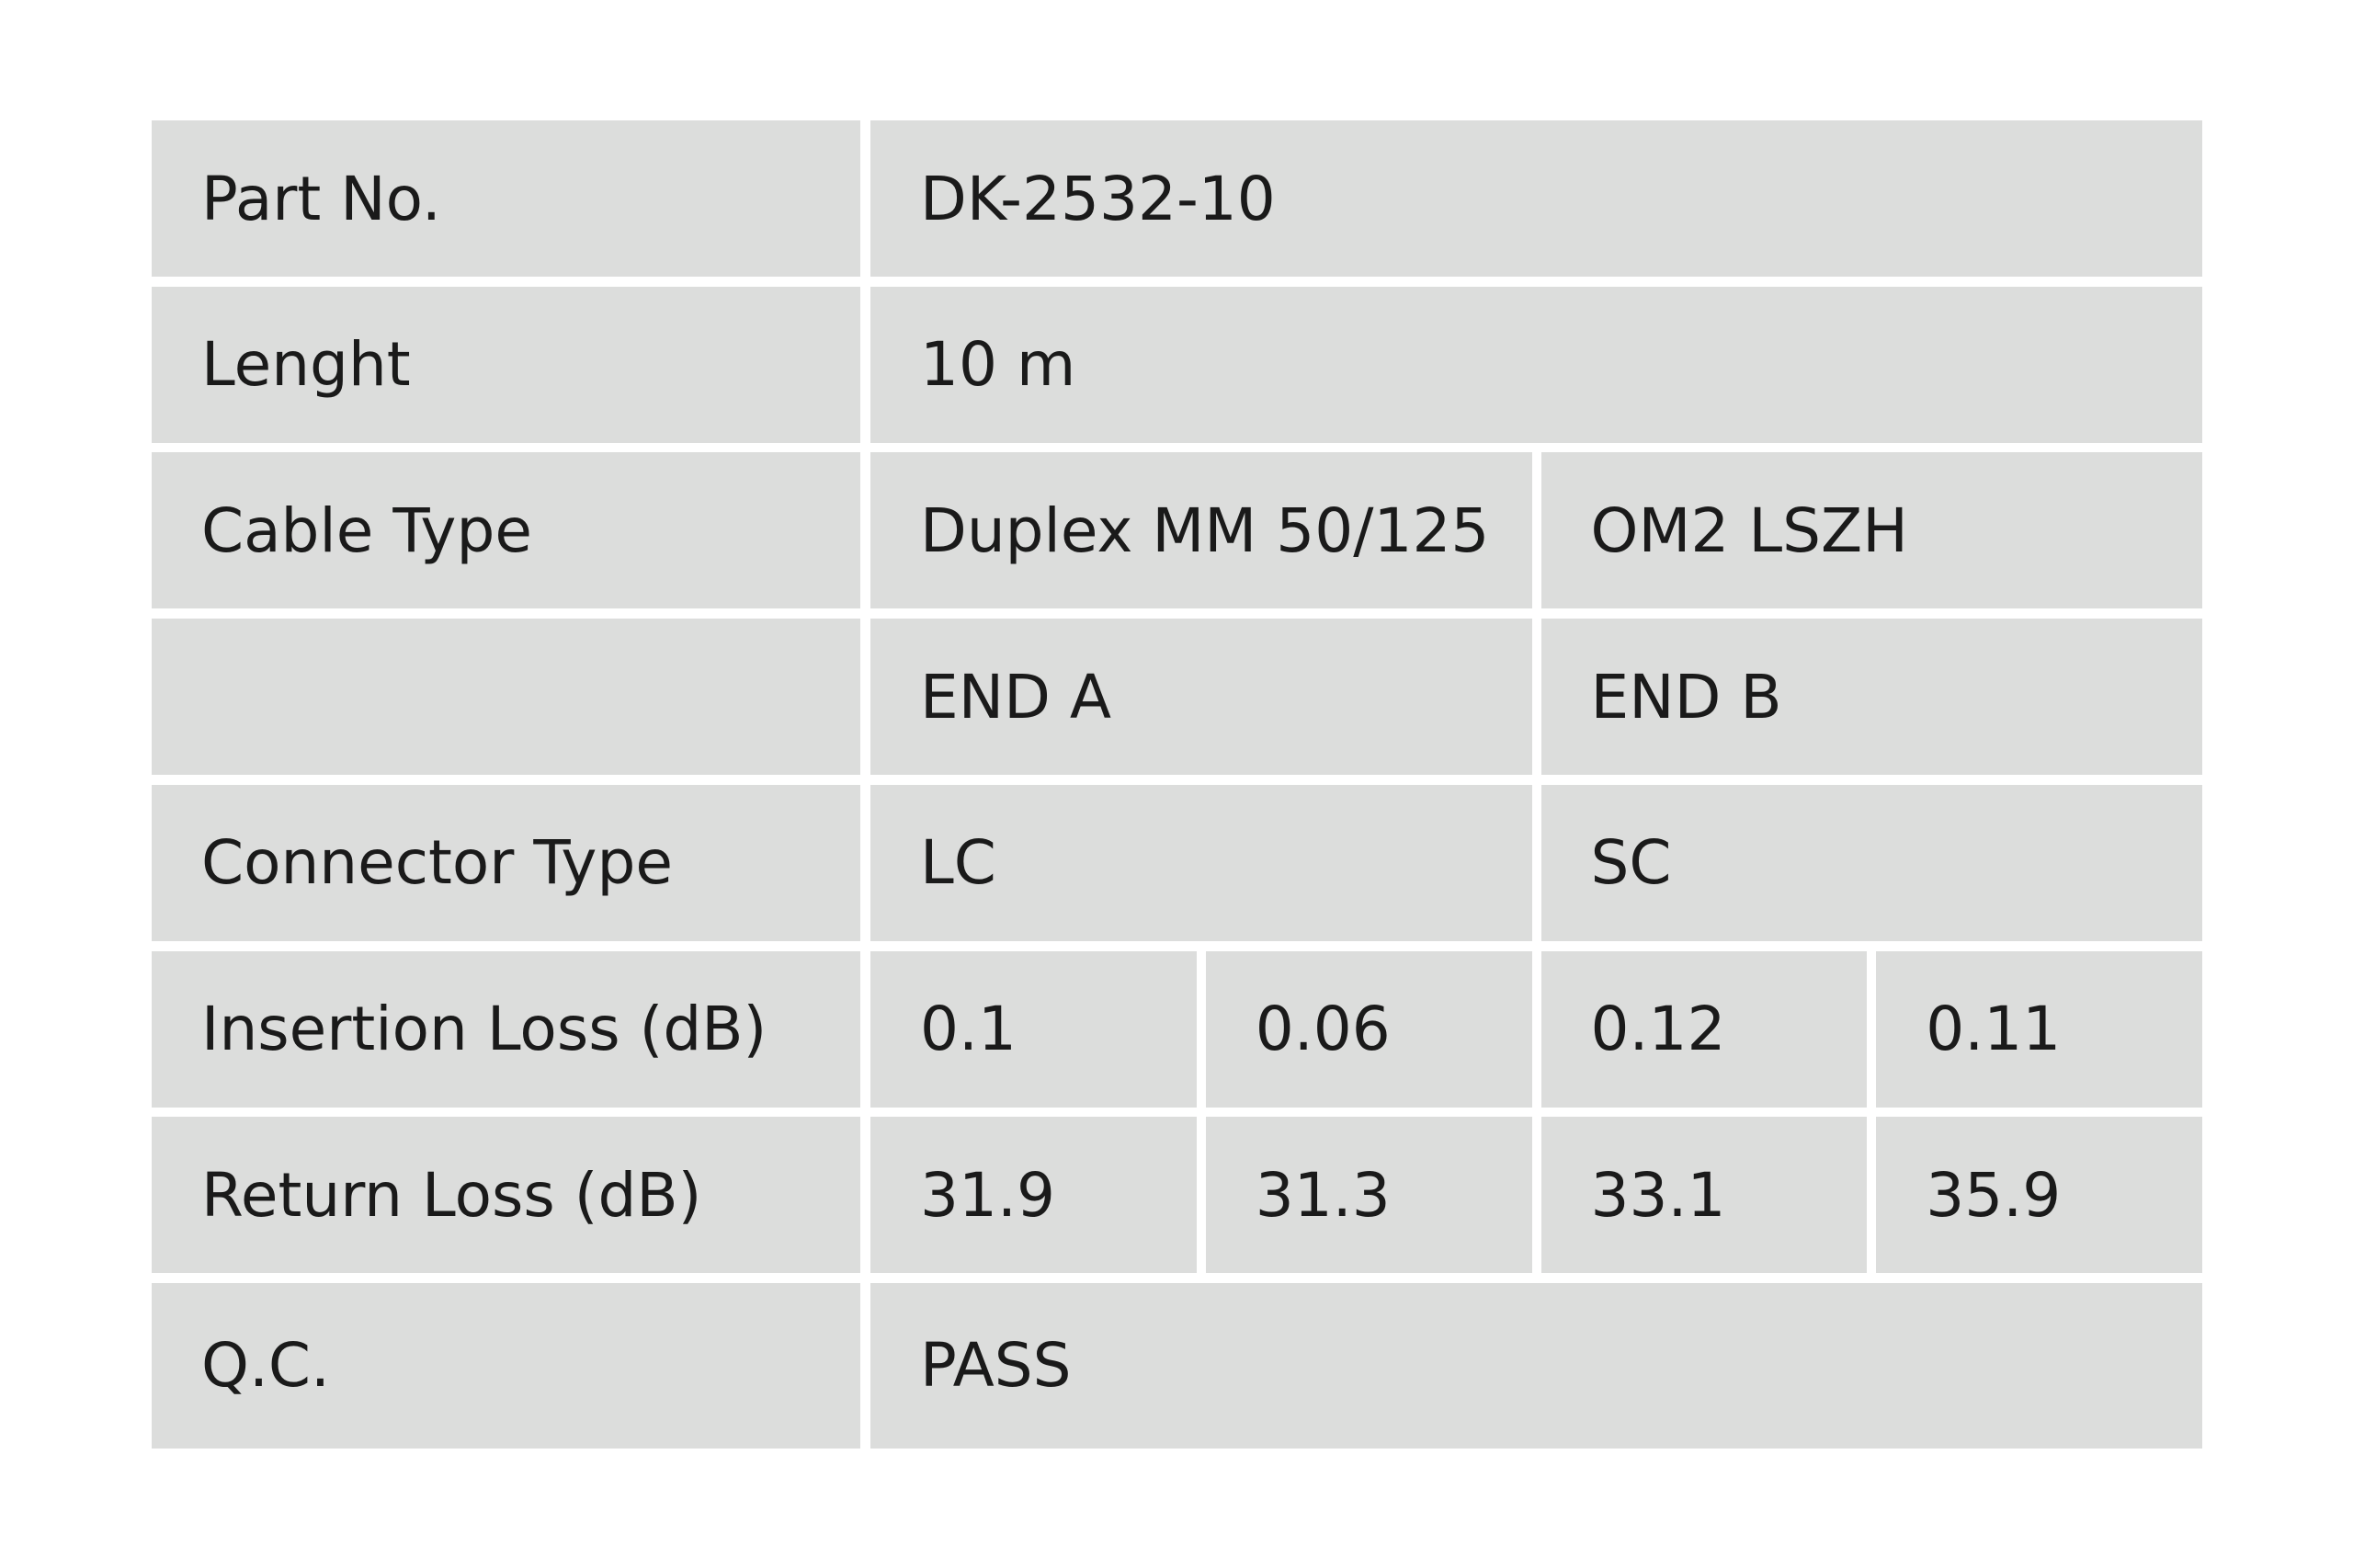 The height and width of the screenshot is (1568, 2353). What do you see at coordinates (506, 1365) in the screenshot?
I see `row-label: Q.C.` at bounding box center [506, 1365].